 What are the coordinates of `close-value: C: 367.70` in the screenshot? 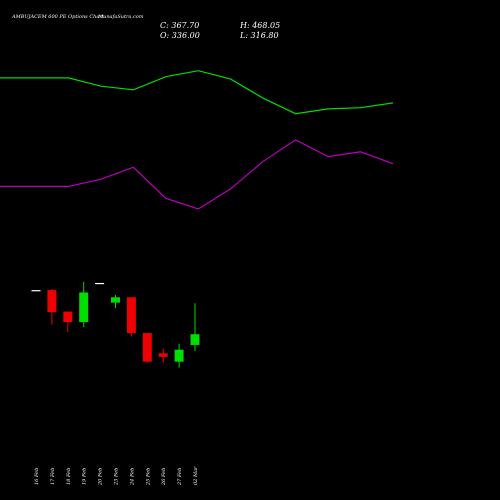 It's located at (179, 25).